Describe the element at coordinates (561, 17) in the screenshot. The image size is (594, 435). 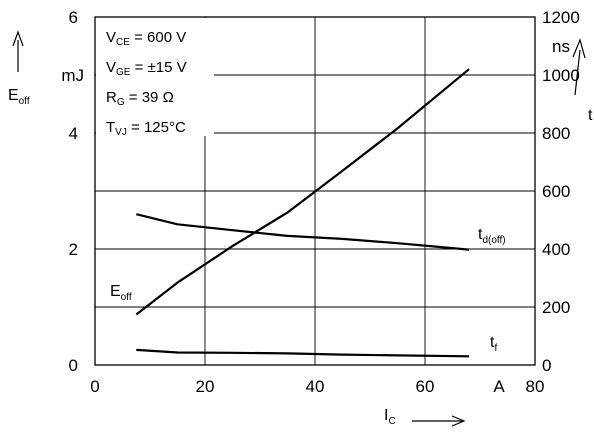
I see `y-right-tick-label: 1200` at that location.